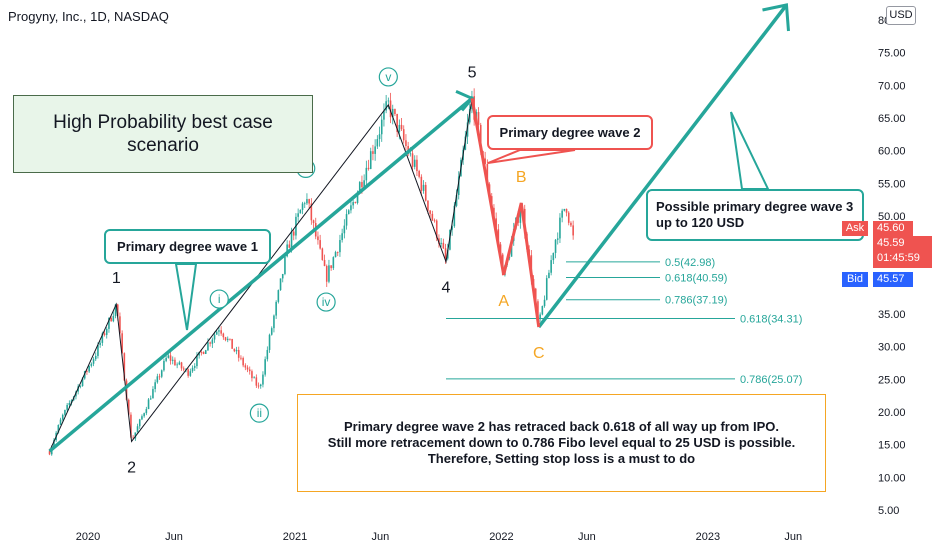 This screenshot has height=550, width=932. Describe the element at coordinates (892, 315) in the screenshot. I see `y-tick-label: 35.00` at that location.